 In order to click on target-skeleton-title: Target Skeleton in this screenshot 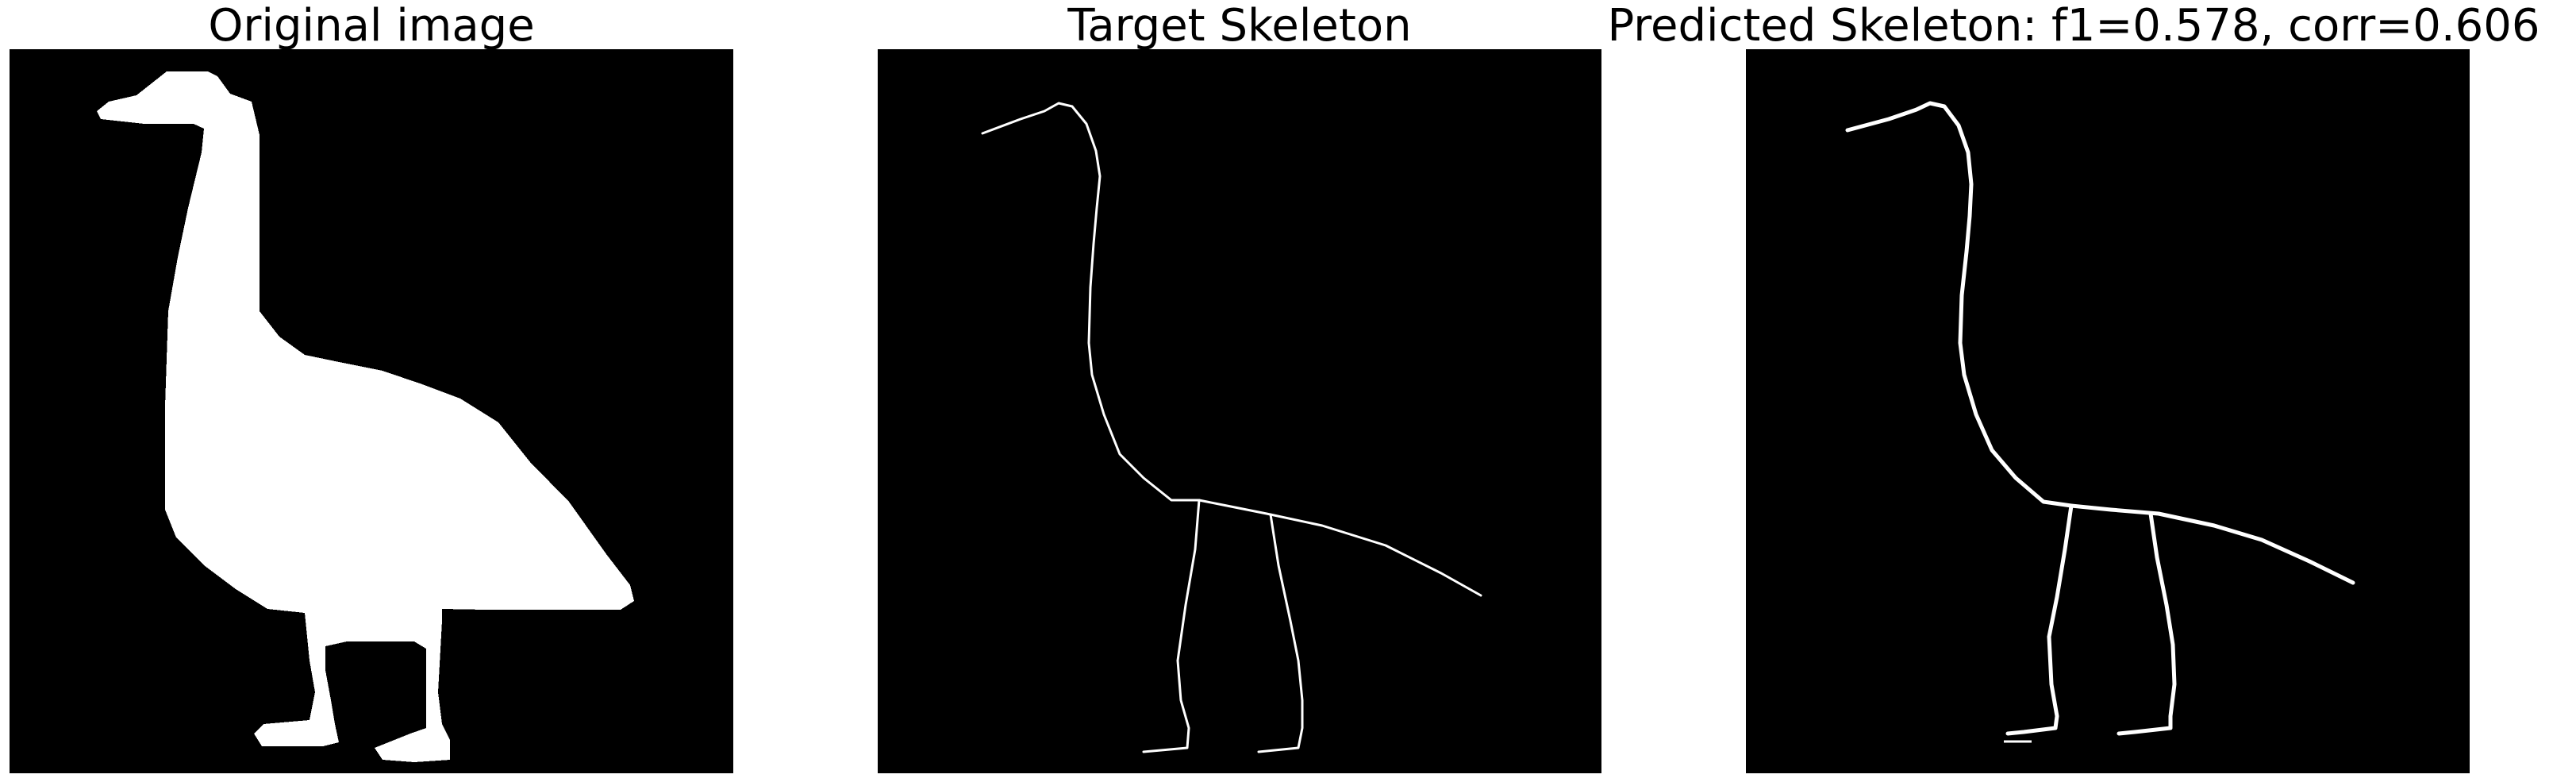, I will do `click(1239, 26)`.